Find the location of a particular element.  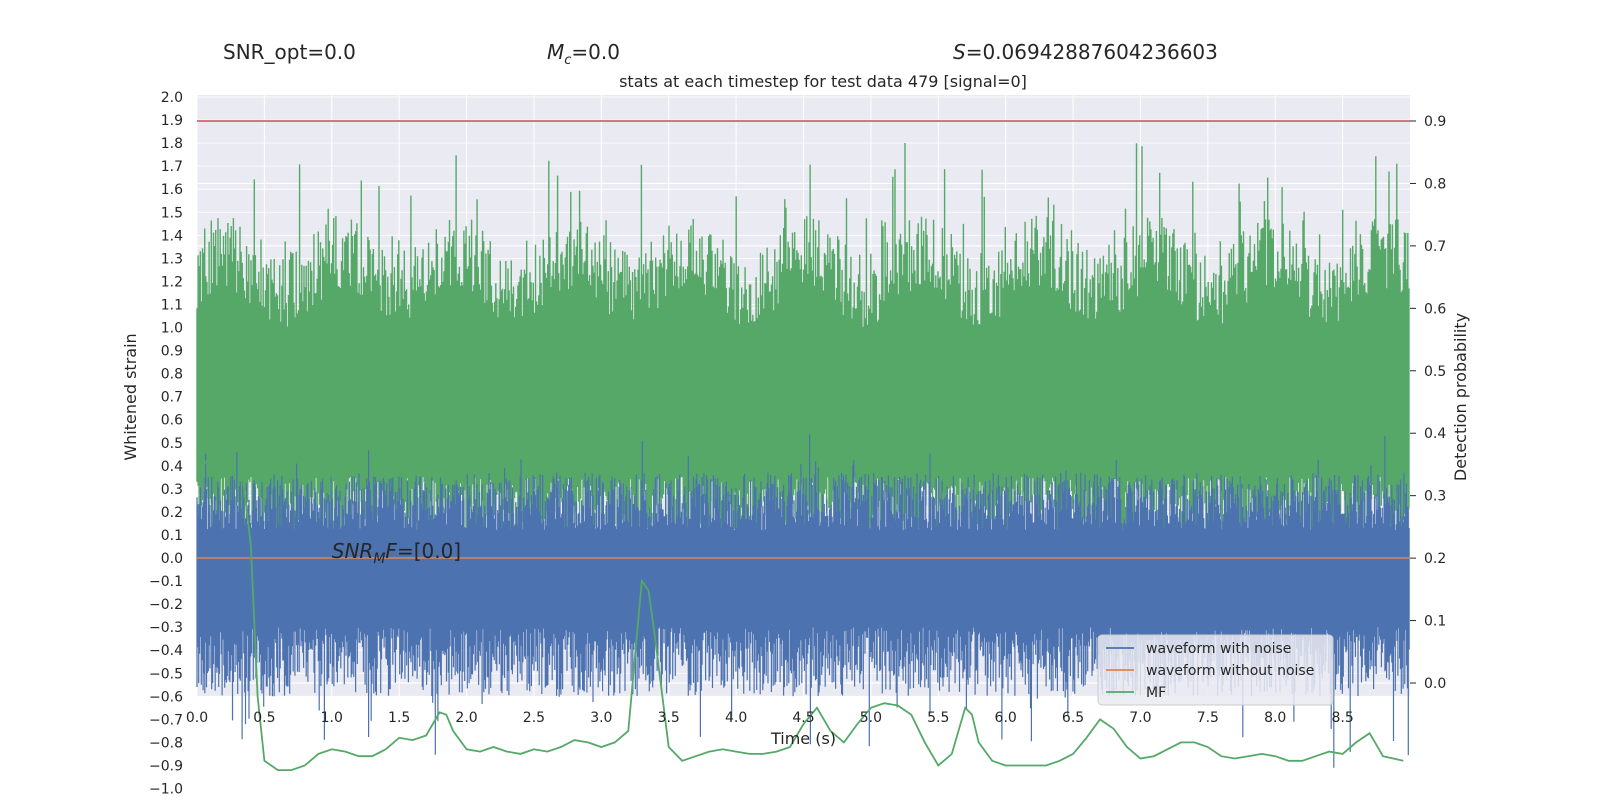

x-tick-label: 5.5 is located at coordinates (938, 718).